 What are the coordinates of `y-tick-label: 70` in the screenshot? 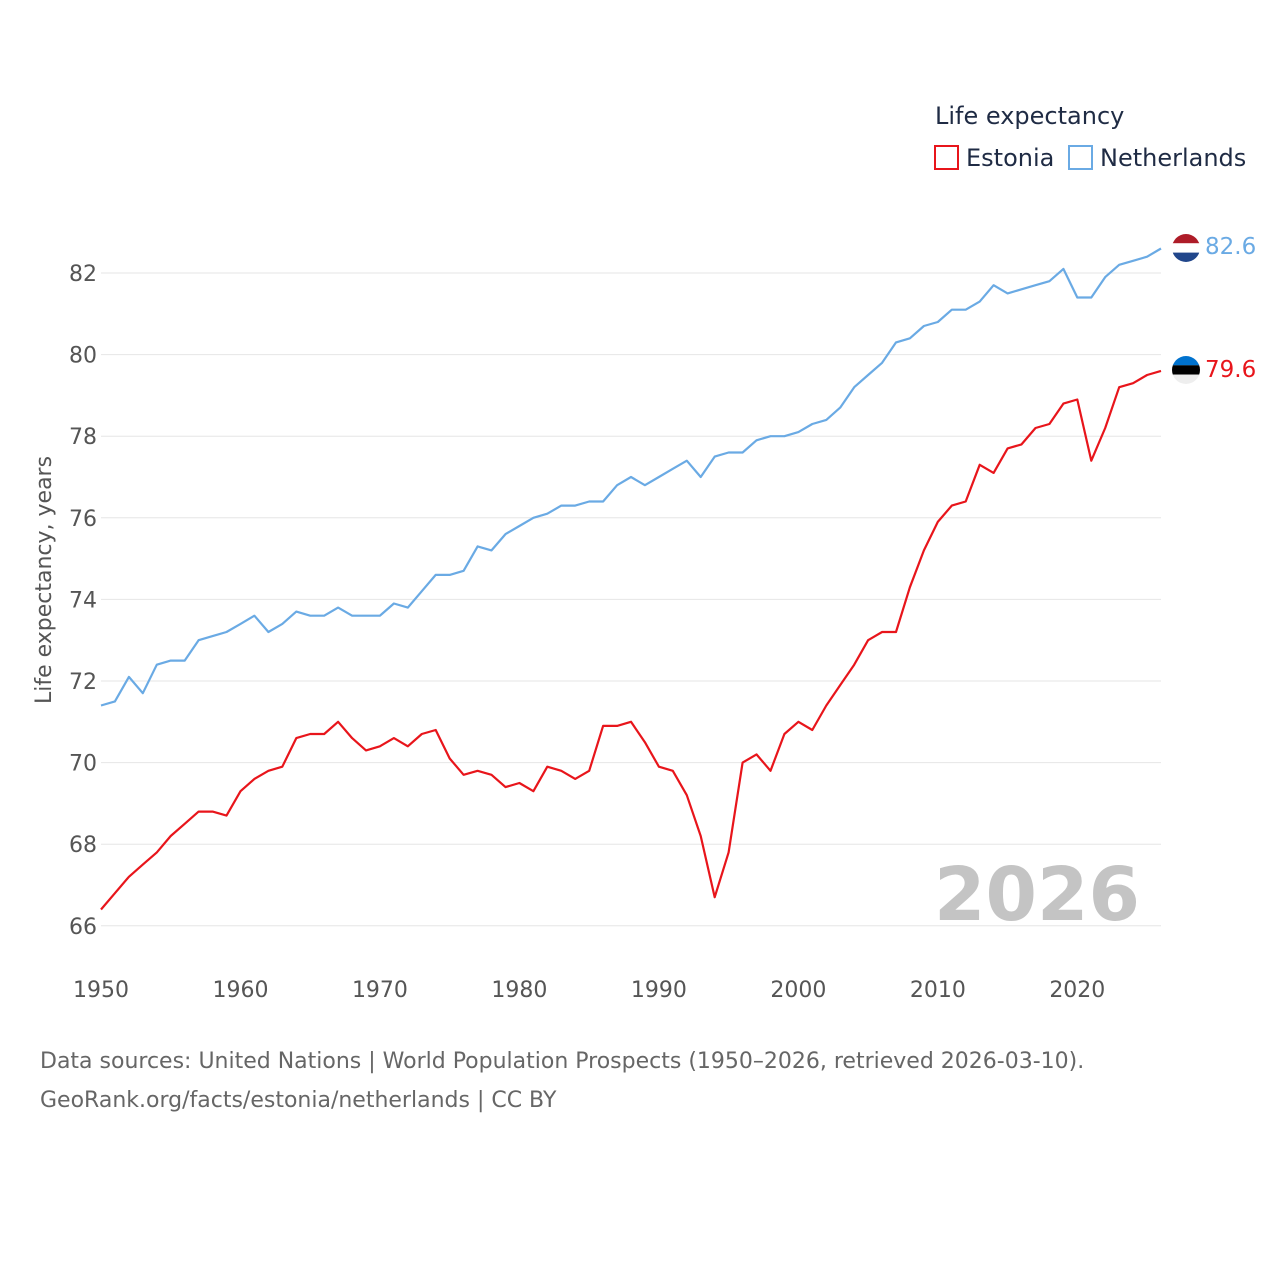 It's located at (83, 764).